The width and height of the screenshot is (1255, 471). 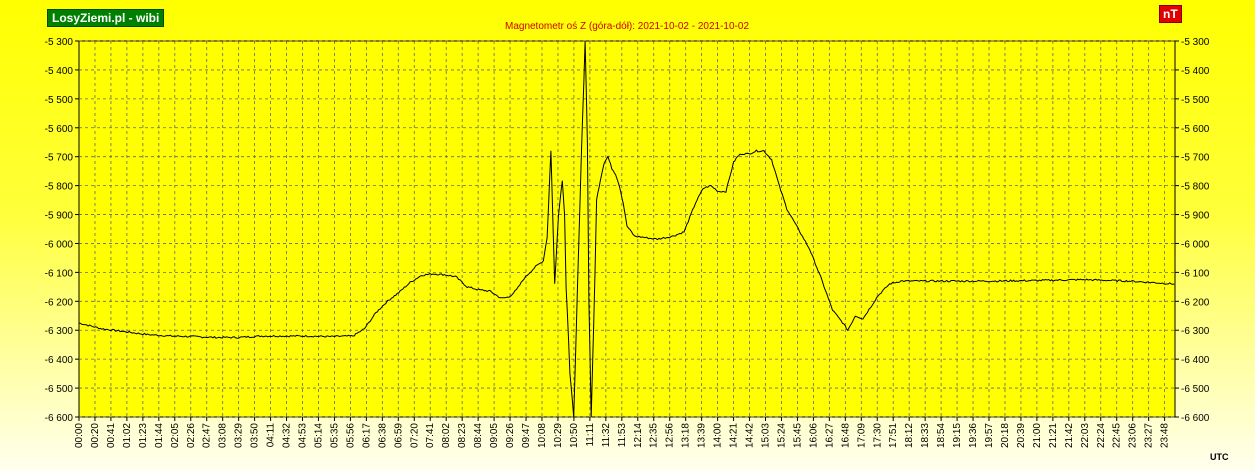 I want to click on x-tick-label: 14:00, so click(x=718, y=435).